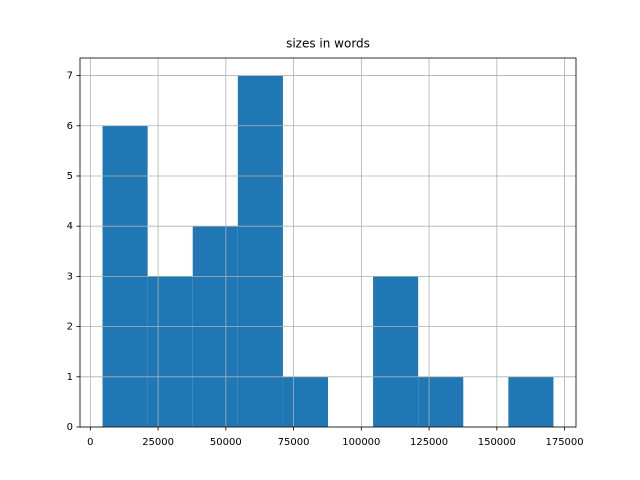 The width and height of the screenshot is (640, 480). Describe the element at coordinates (70, 176) in the screenshot. I see `y-tick-label: 5` at that location.